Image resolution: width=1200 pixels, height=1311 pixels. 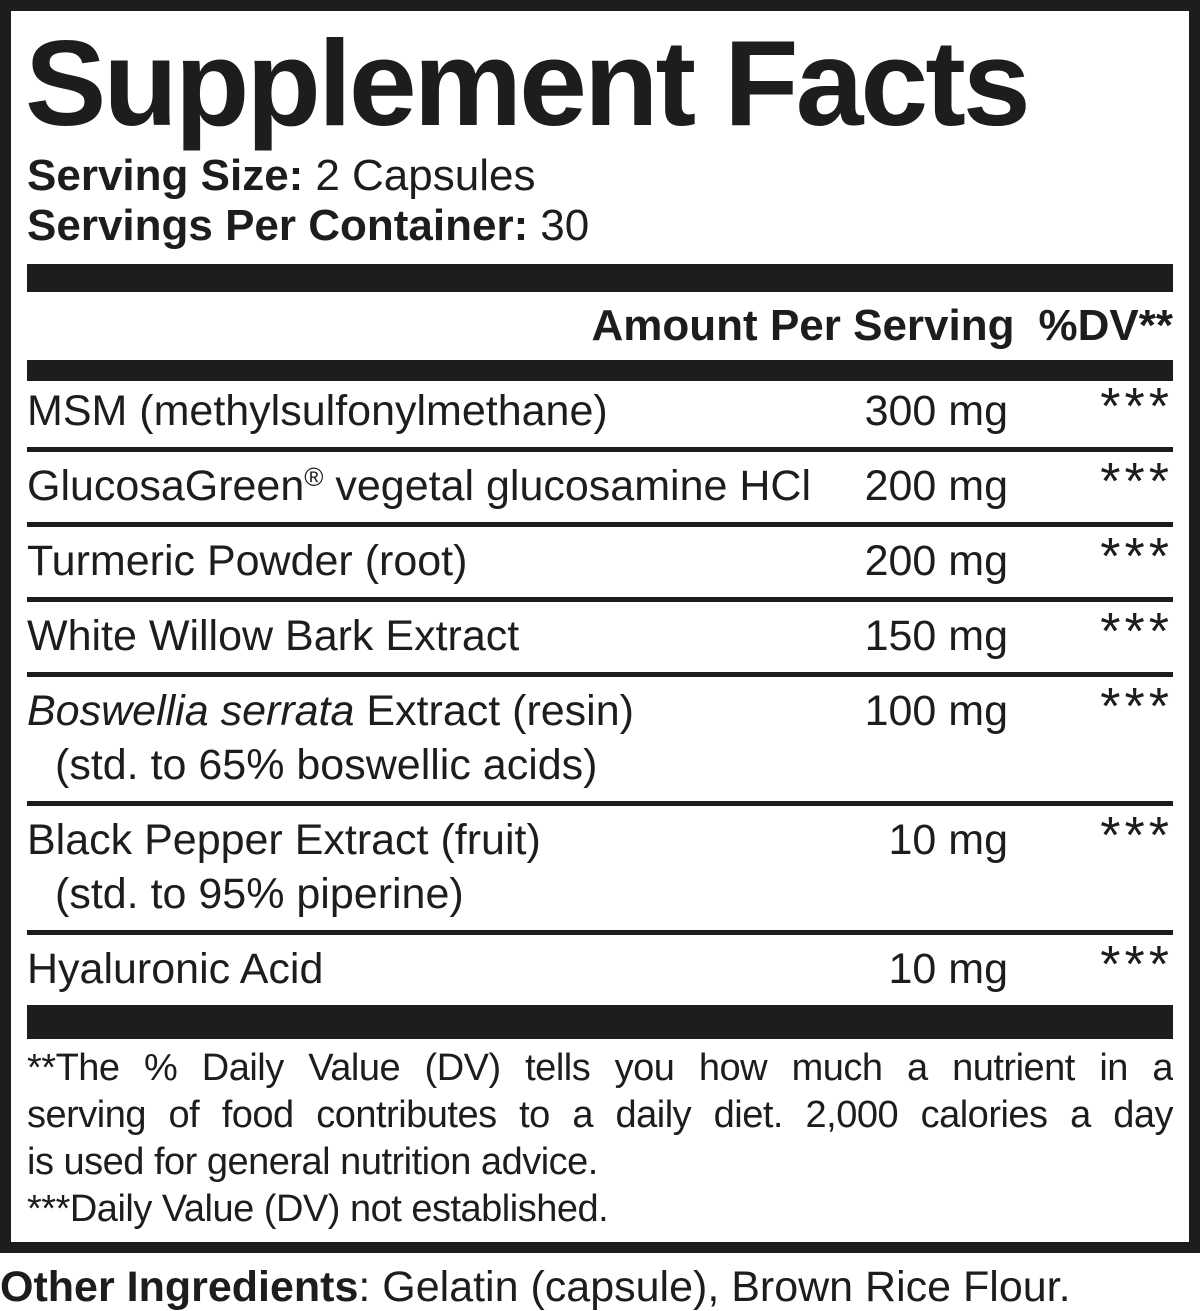 I want to click on divider-bar-top, so click(x=600, y=278).